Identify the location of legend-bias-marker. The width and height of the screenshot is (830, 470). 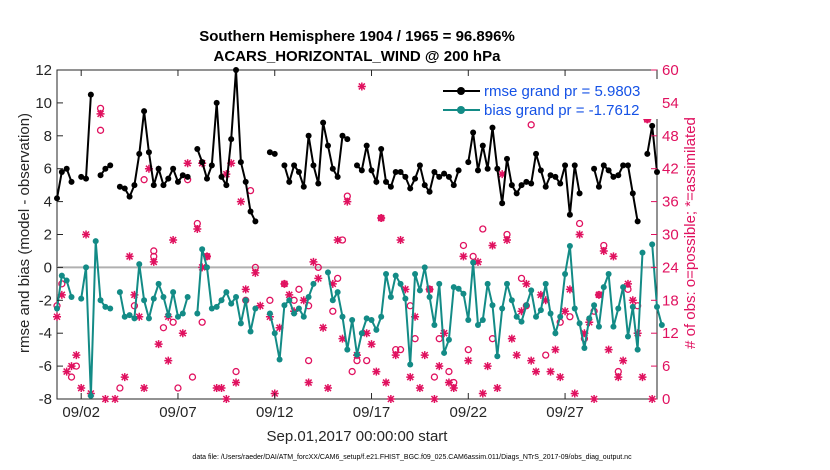
(461, 110).